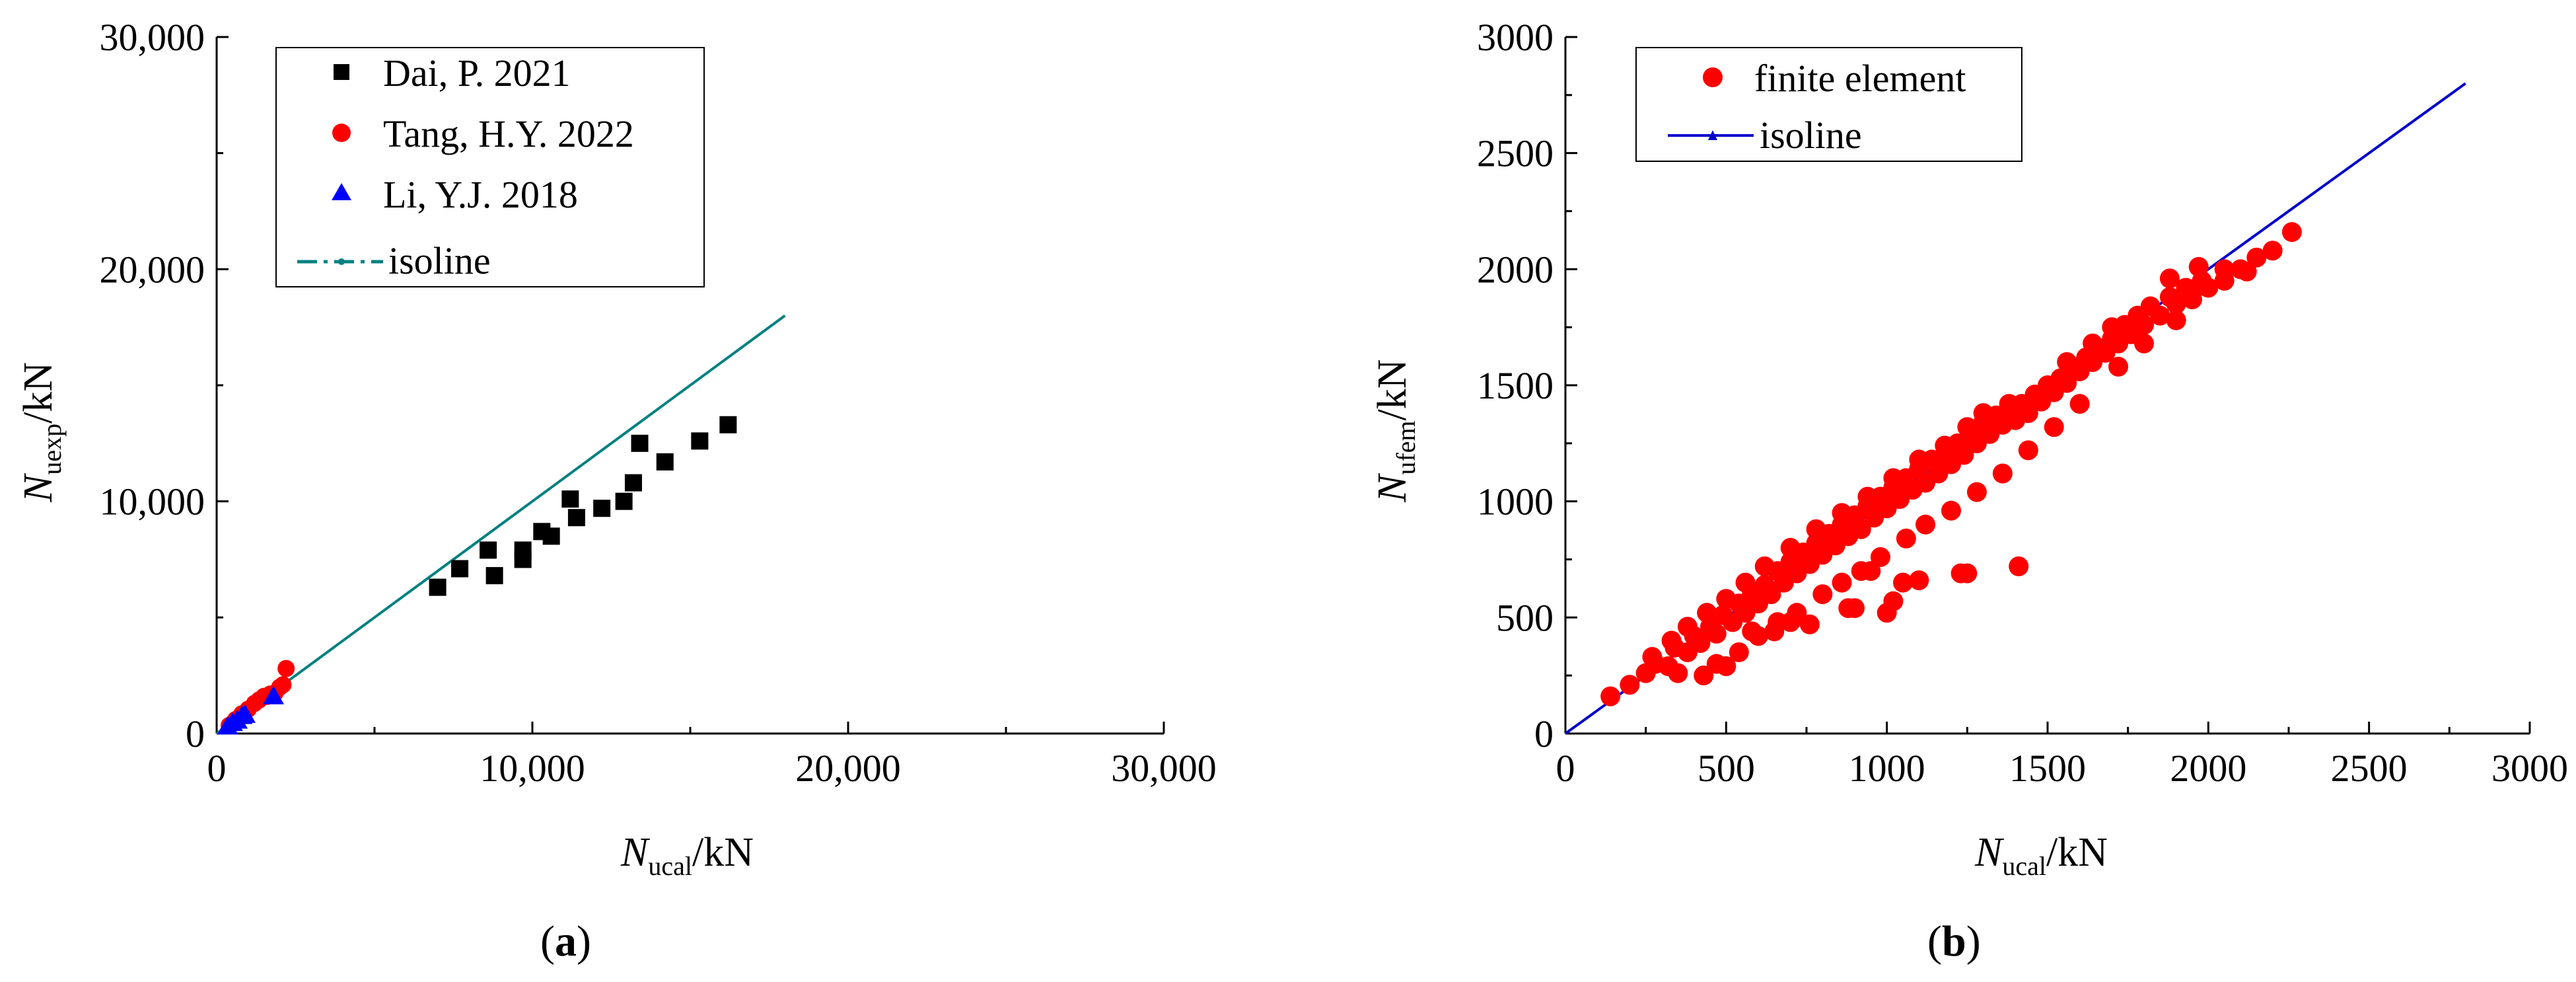 Image resolution: width=2576 pixels, height=982 pixels. What do you see at coordinates (38, 393) in the screenshot?
I see `panel-a-ylabel-unit: /kN` at bounding box center [38, 393].